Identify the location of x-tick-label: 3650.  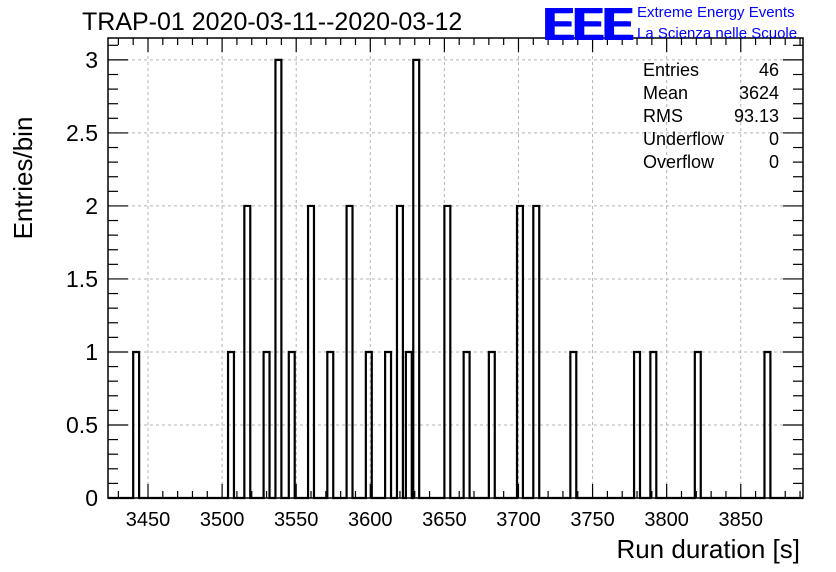
(444, 520).